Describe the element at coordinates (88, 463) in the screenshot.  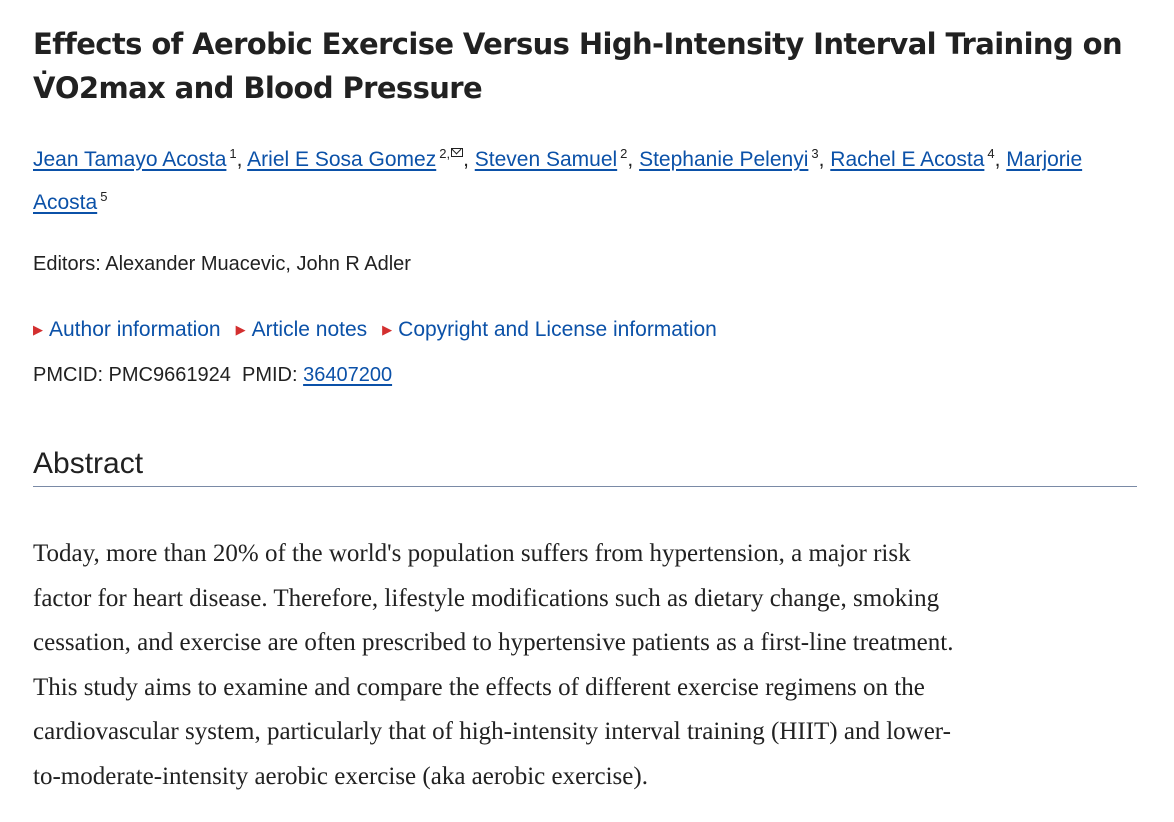
I see `abstract-heading: Abstract` at that location.